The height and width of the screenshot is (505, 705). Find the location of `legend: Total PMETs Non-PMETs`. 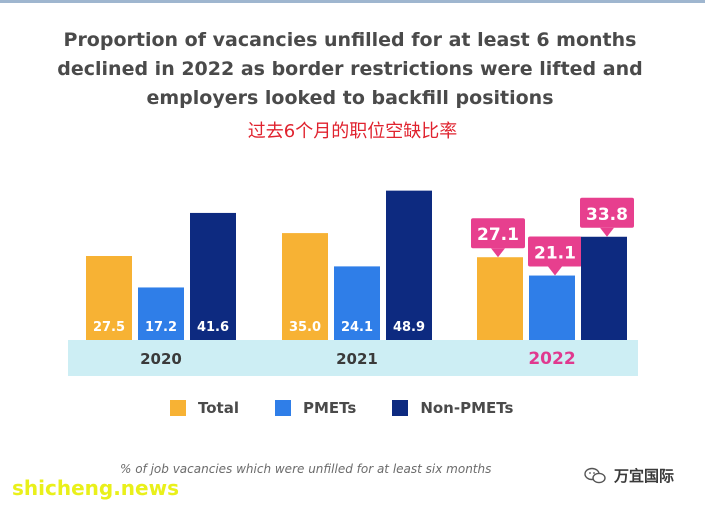

legend: Total PMETs Non-PMETs is located at coordinates (359, 408).